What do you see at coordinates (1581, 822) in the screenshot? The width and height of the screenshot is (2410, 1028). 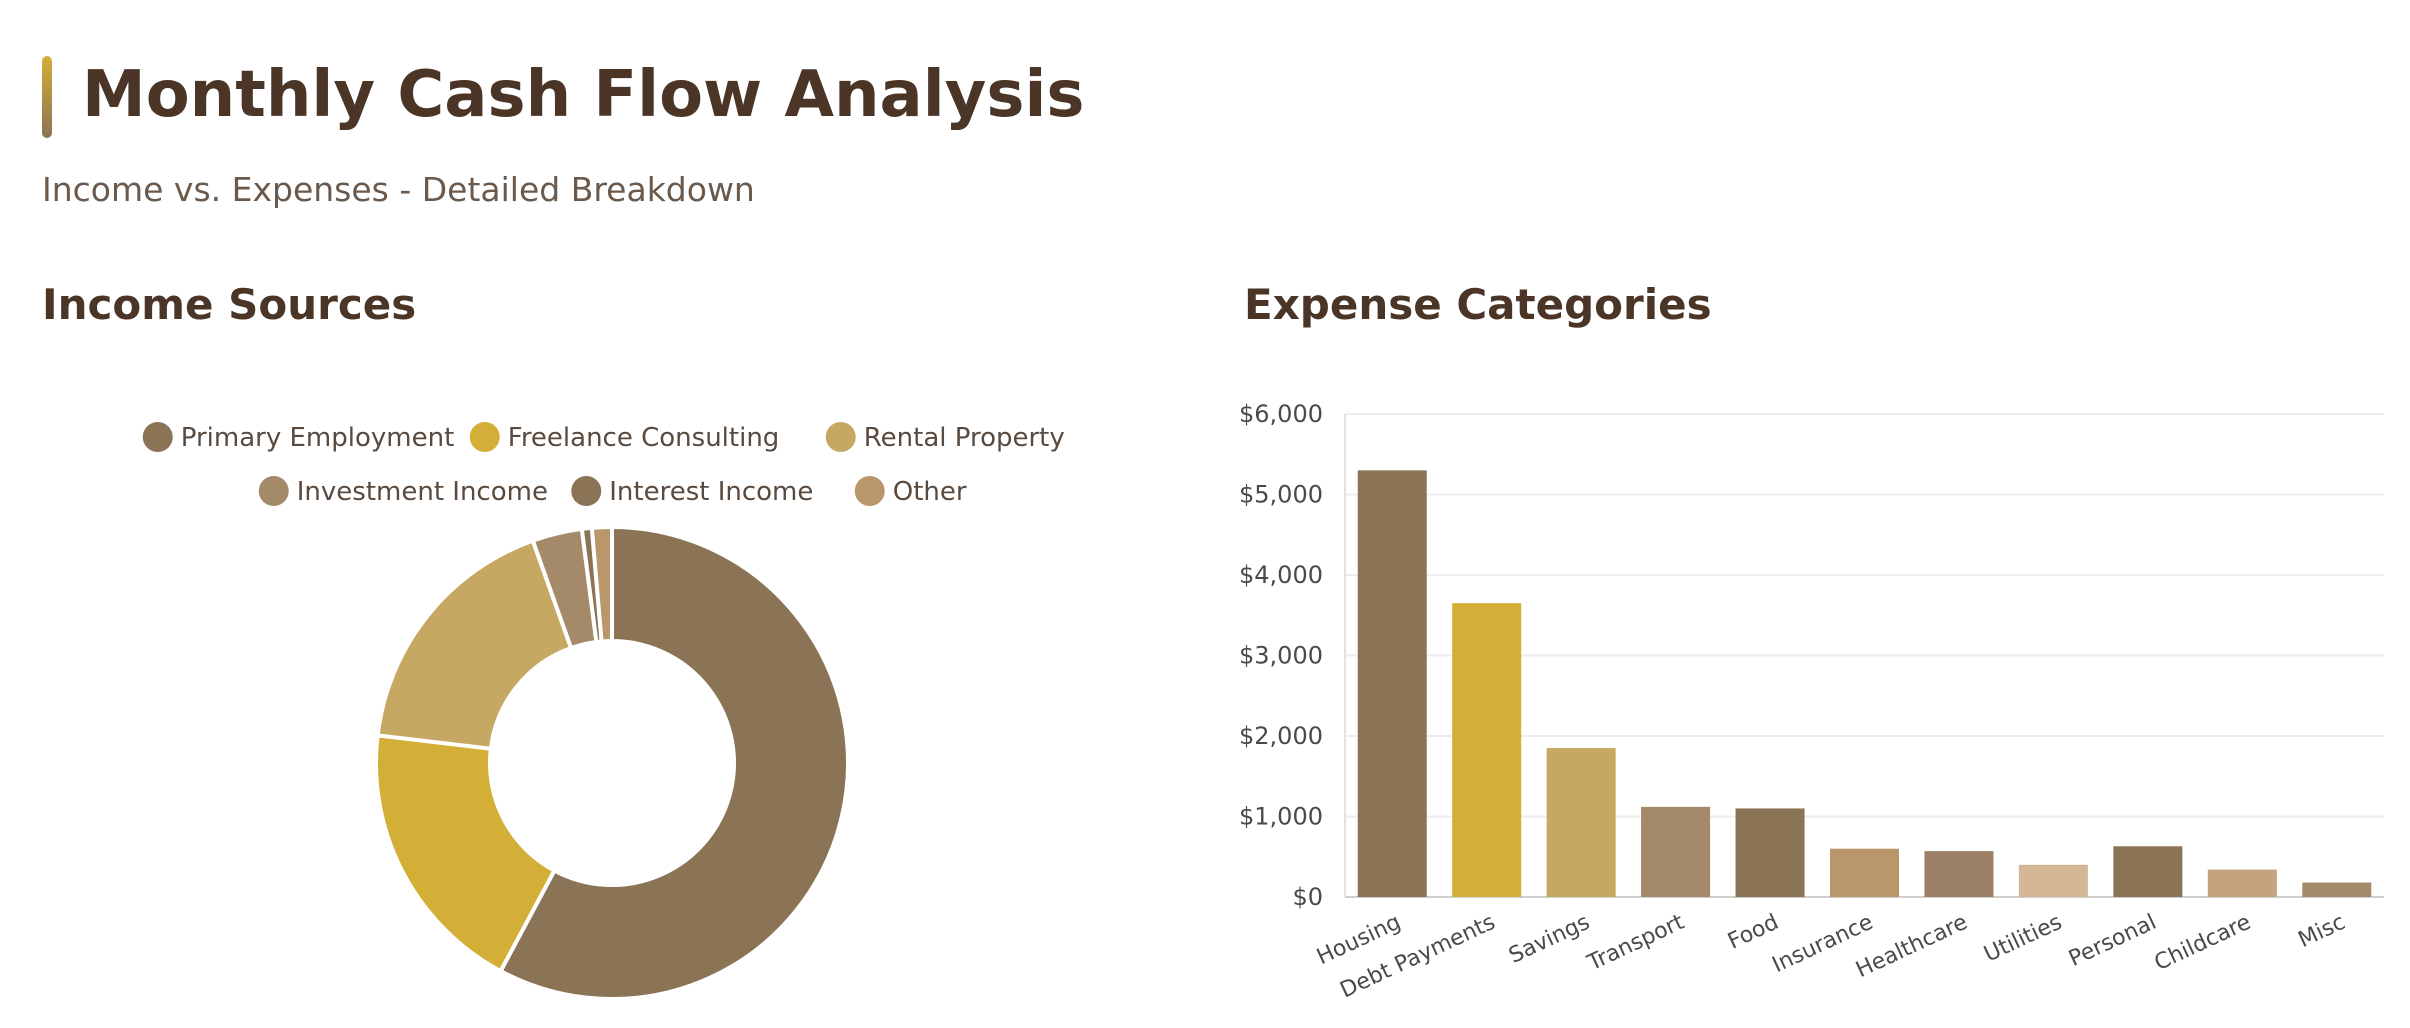 I see `bar-savings` at bounding box center [1581, 822].